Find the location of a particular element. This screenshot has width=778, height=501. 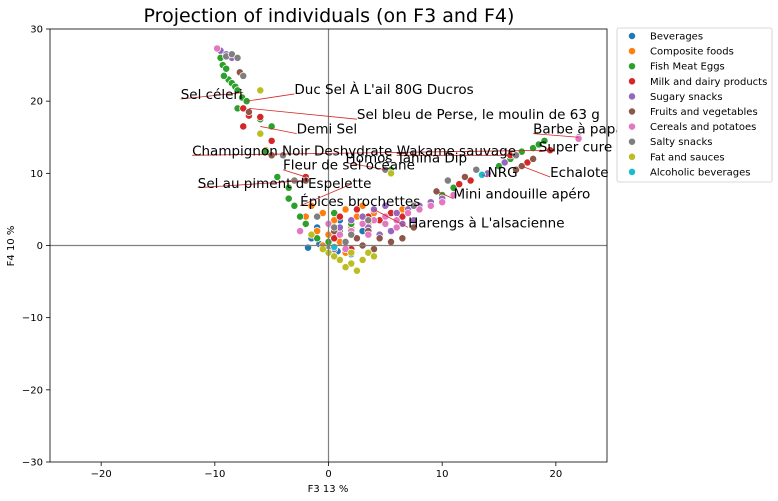

legend-label-8: Fat and sauces is located at coordinates (687, 157).